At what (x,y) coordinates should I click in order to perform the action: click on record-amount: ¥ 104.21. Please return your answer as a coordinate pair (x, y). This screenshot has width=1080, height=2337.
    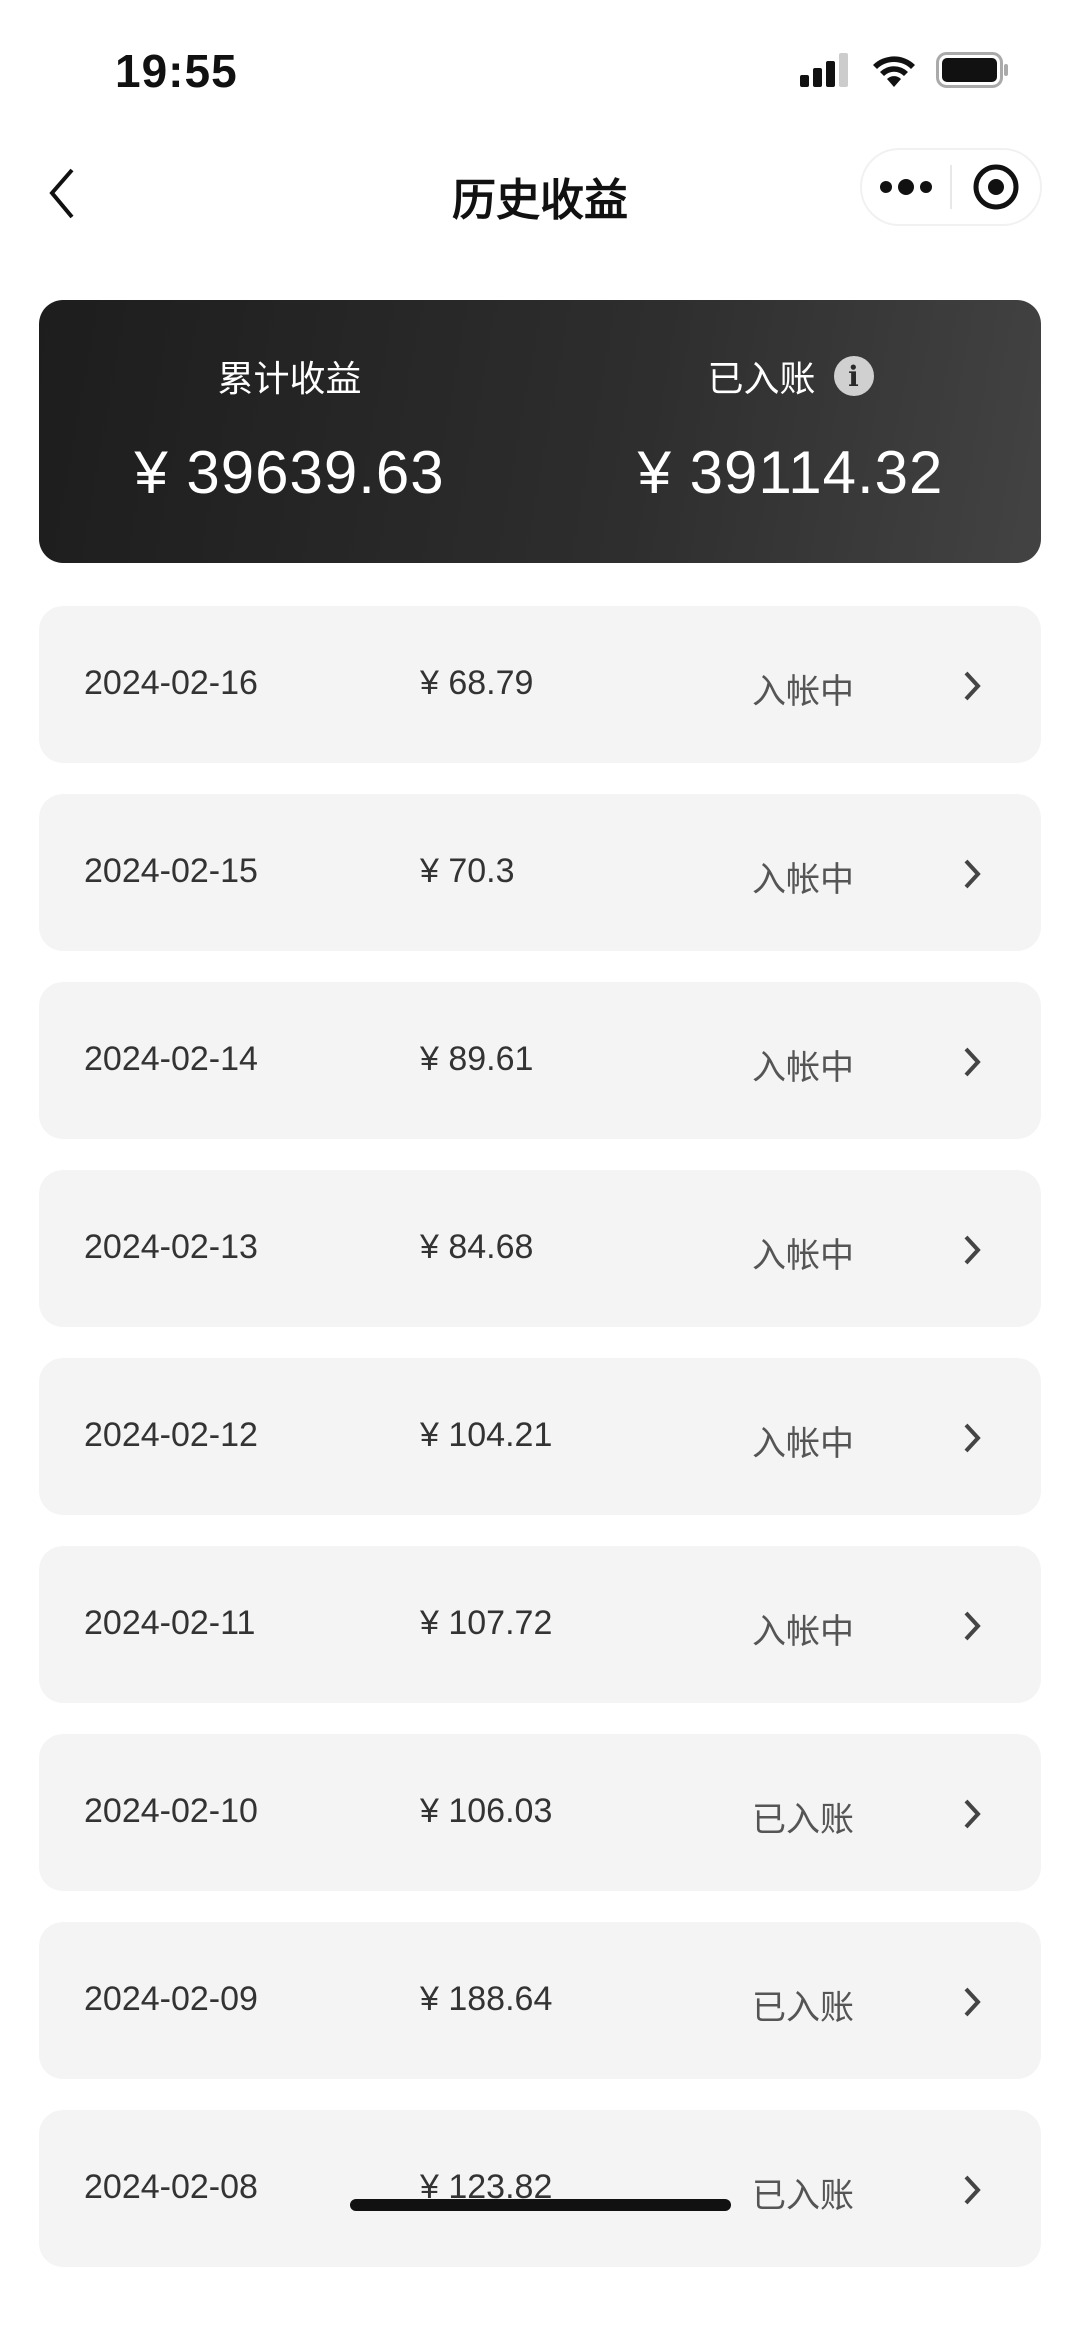
    Looking at the image, I should click on (486, 1435).